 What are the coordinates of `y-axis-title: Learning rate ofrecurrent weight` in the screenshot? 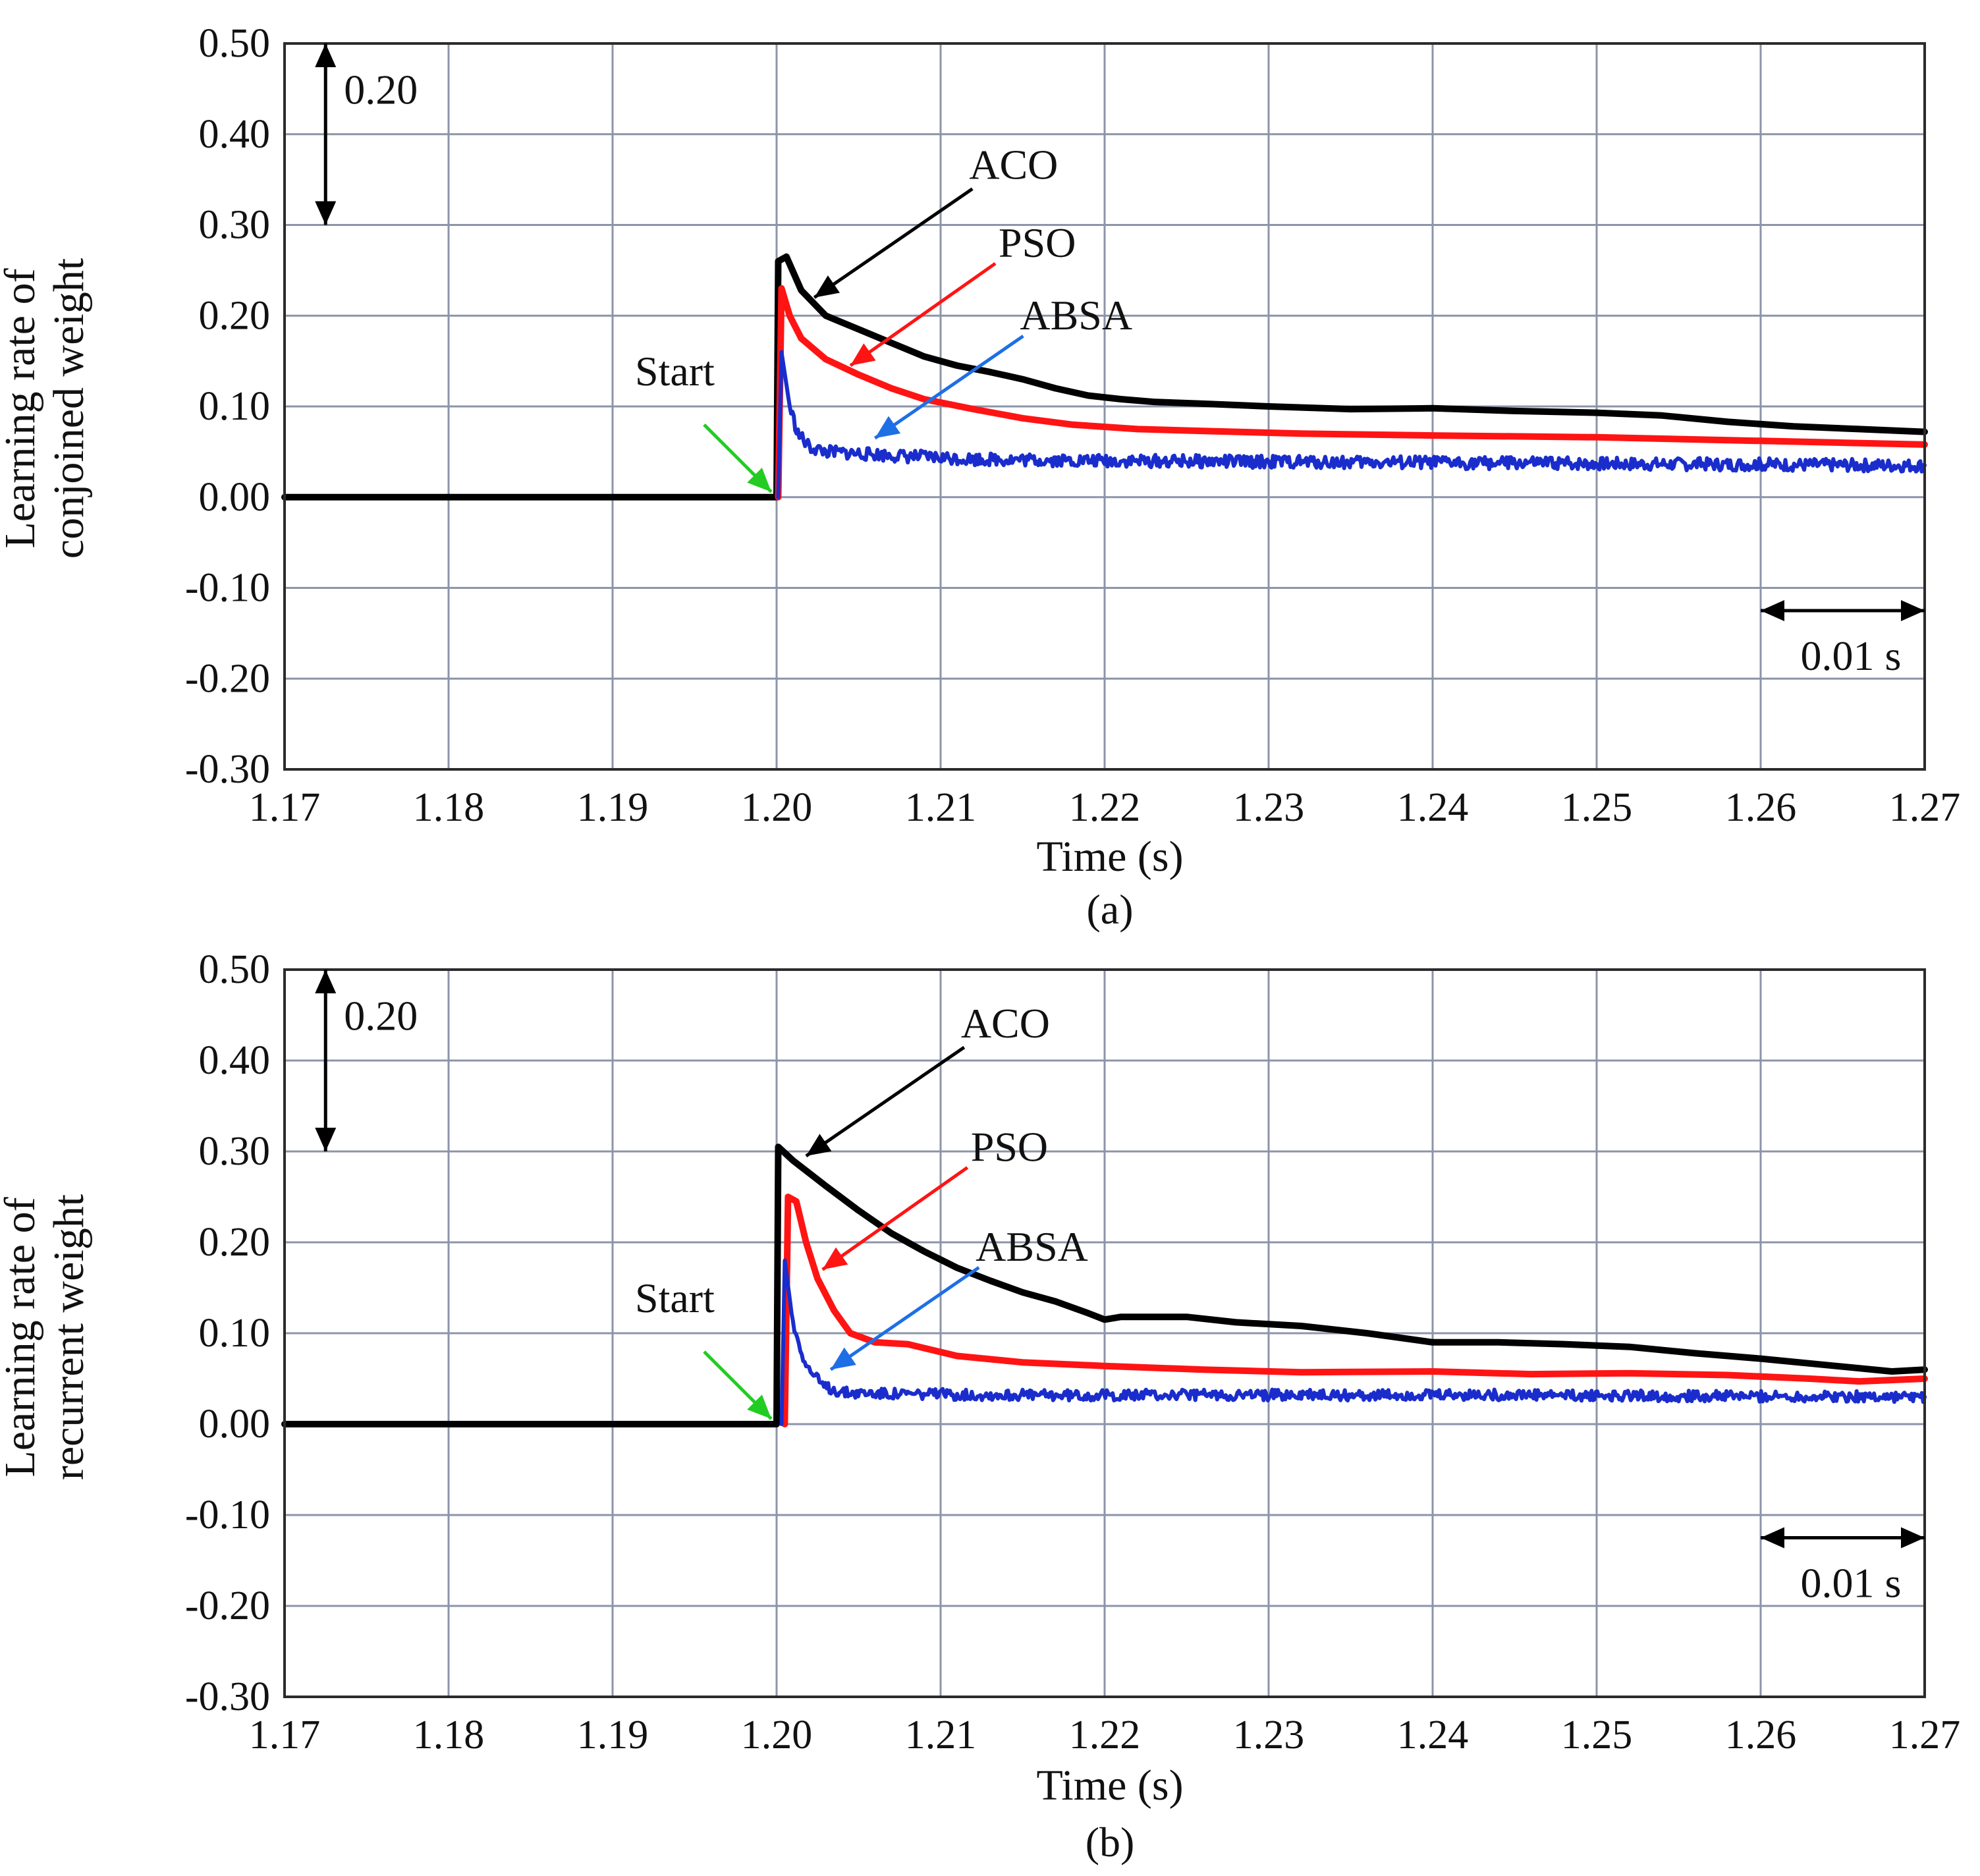 It's located at (46, 1337).